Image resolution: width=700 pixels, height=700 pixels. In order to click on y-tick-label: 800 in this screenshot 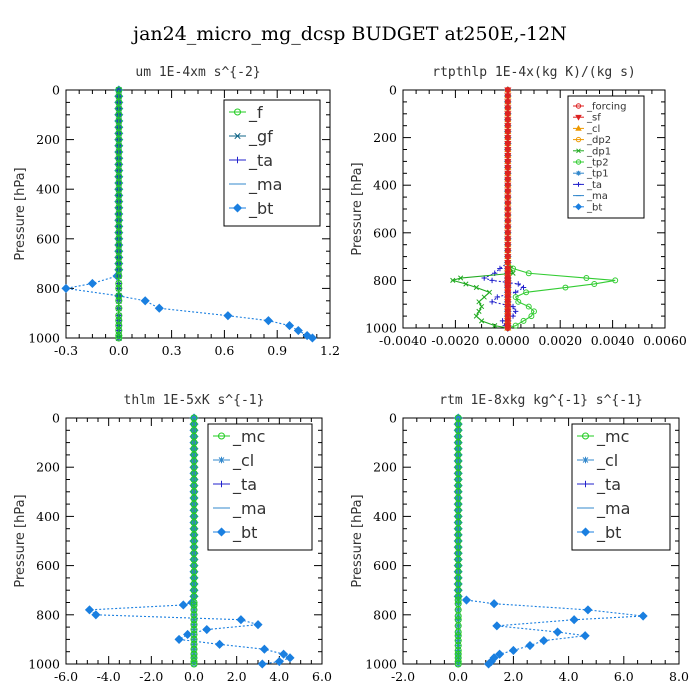, I will do `click(385, 614)`.